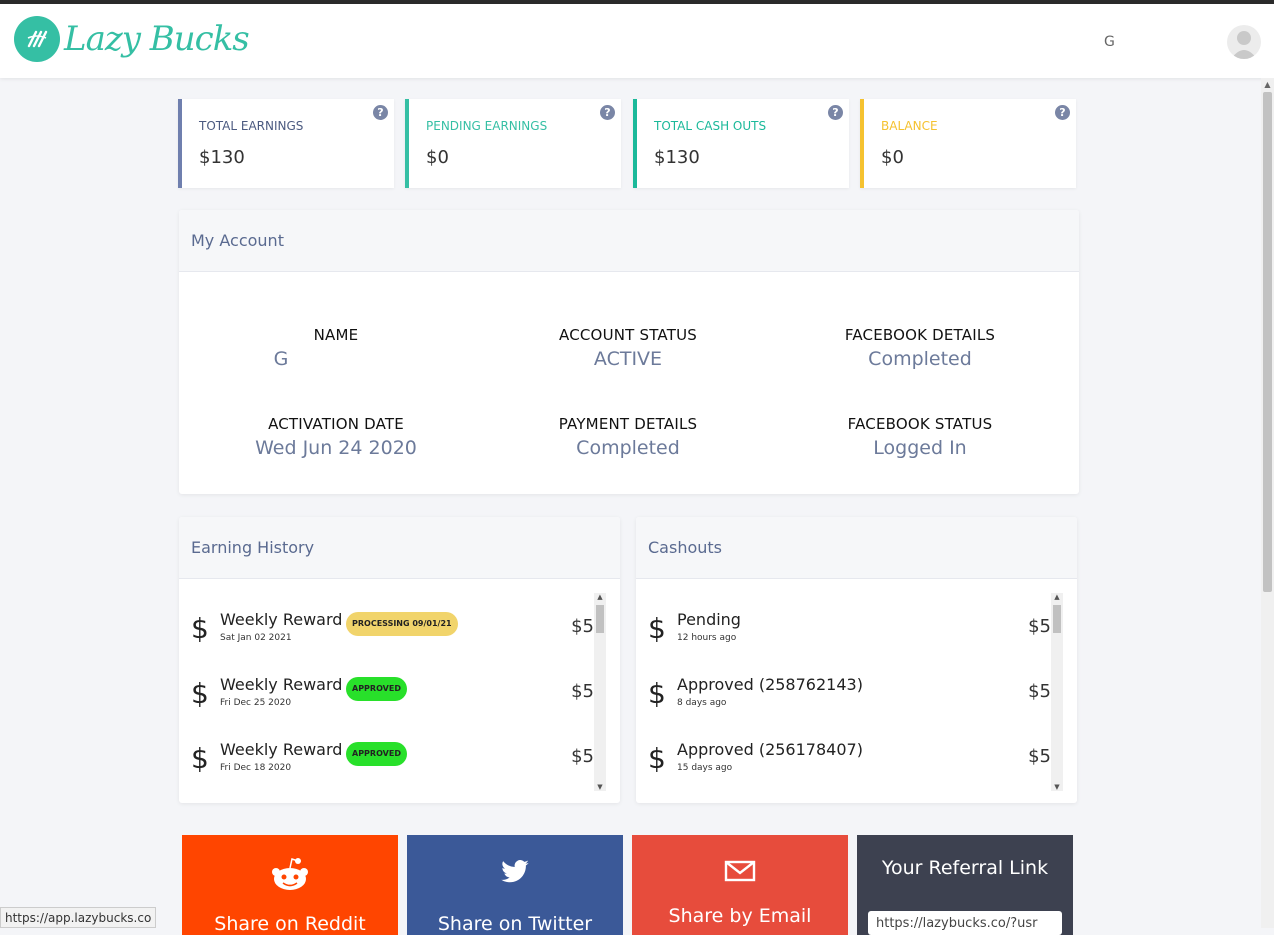  What do you see at coordinates (515, 875) in the screenshot?
I see `twitter-icon` at bounding box center [515, 875].